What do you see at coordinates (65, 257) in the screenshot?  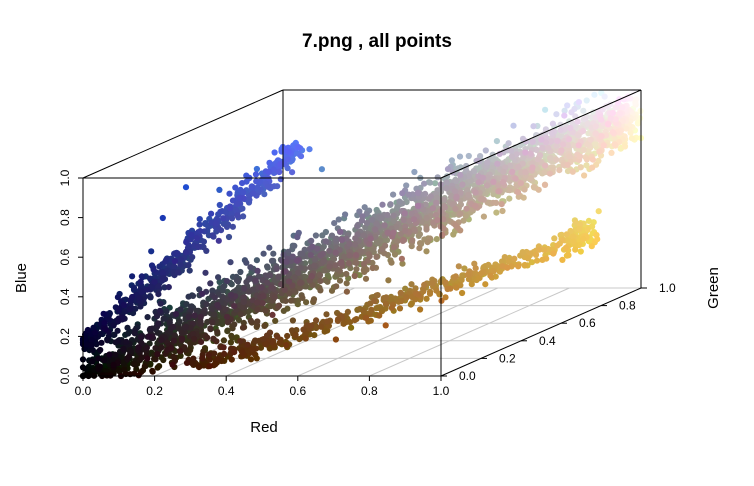 I see `z-tick-label: 0.6` at bounding box center [65, 257].